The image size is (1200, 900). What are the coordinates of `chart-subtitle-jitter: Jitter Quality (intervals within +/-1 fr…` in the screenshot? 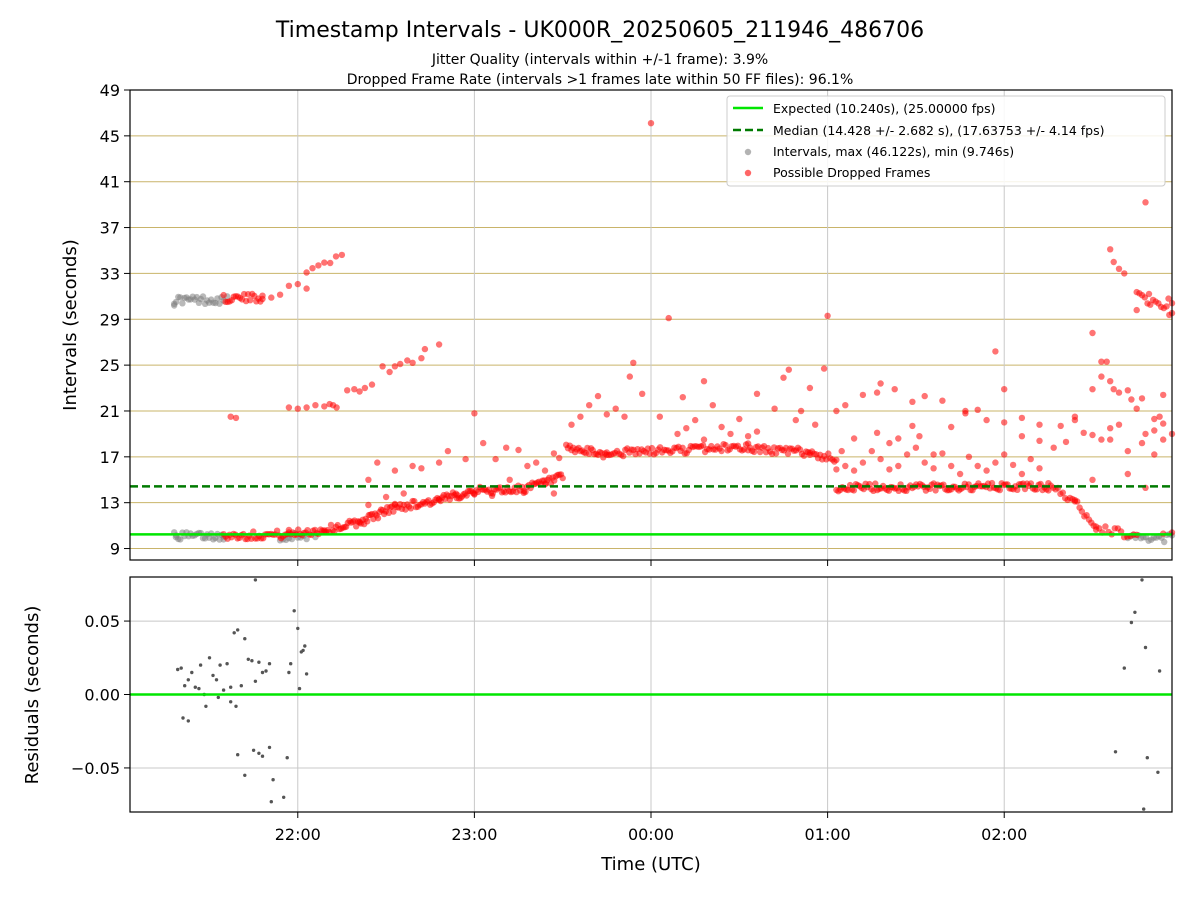 It's located at (599, 60).